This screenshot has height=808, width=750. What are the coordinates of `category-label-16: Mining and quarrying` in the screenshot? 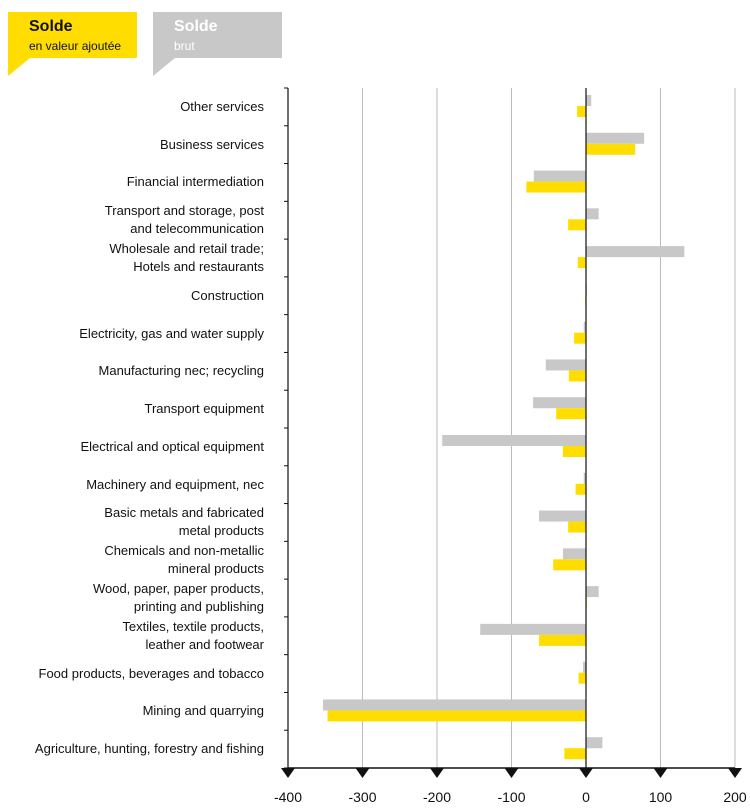 It's located at (203, 711).